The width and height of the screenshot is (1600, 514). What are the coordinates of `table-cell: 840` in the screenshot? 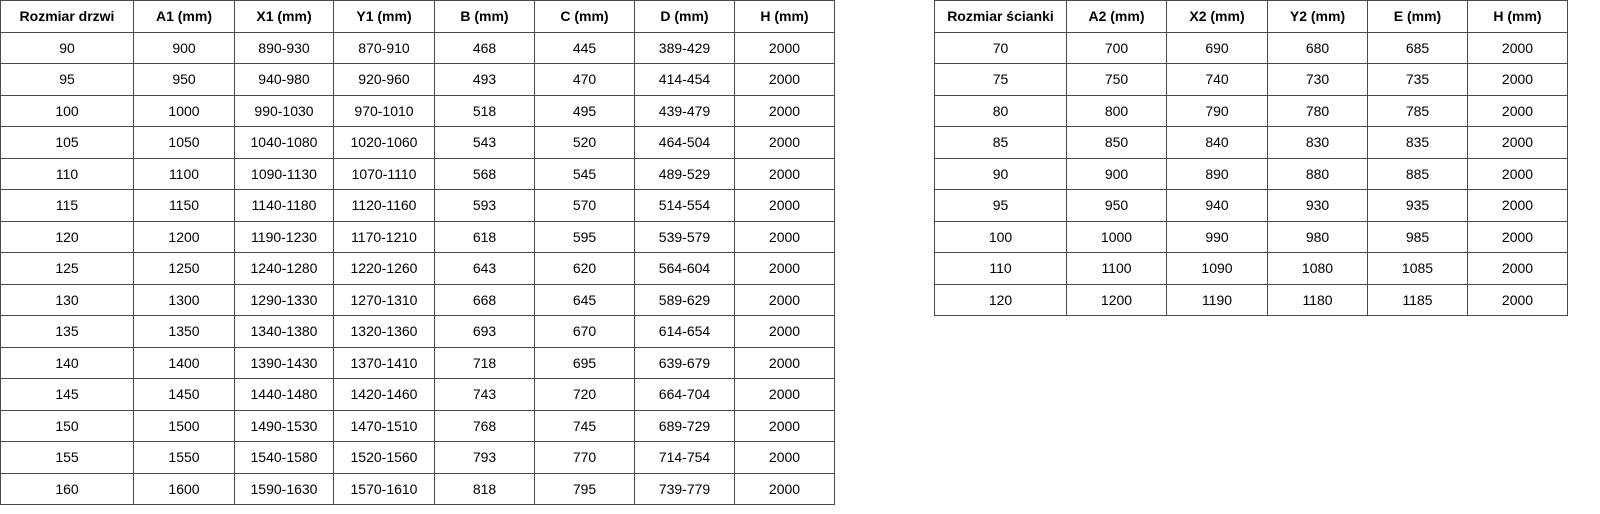 It's located at (1217, 142).